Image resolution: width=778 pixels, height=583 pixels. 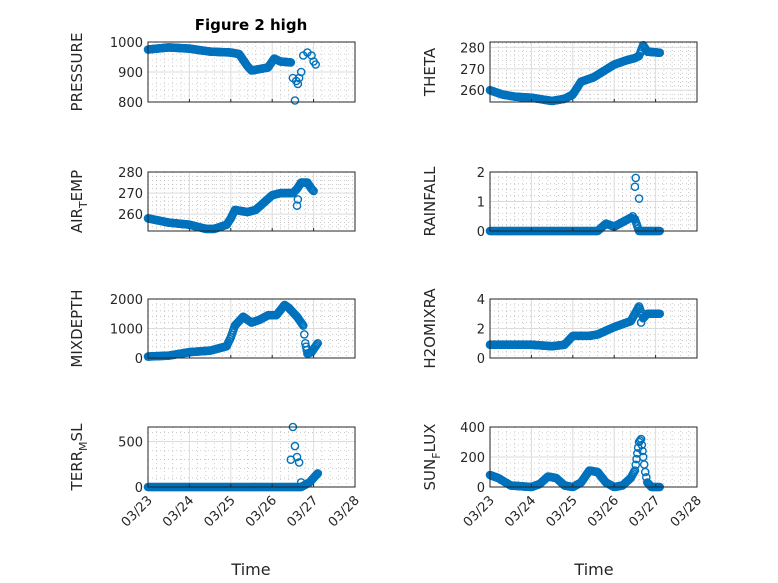 What do you see at coordinates (126, 300) in the screenshot?
I see `y-tick-label: 2000` at bounding box center [126, 300].